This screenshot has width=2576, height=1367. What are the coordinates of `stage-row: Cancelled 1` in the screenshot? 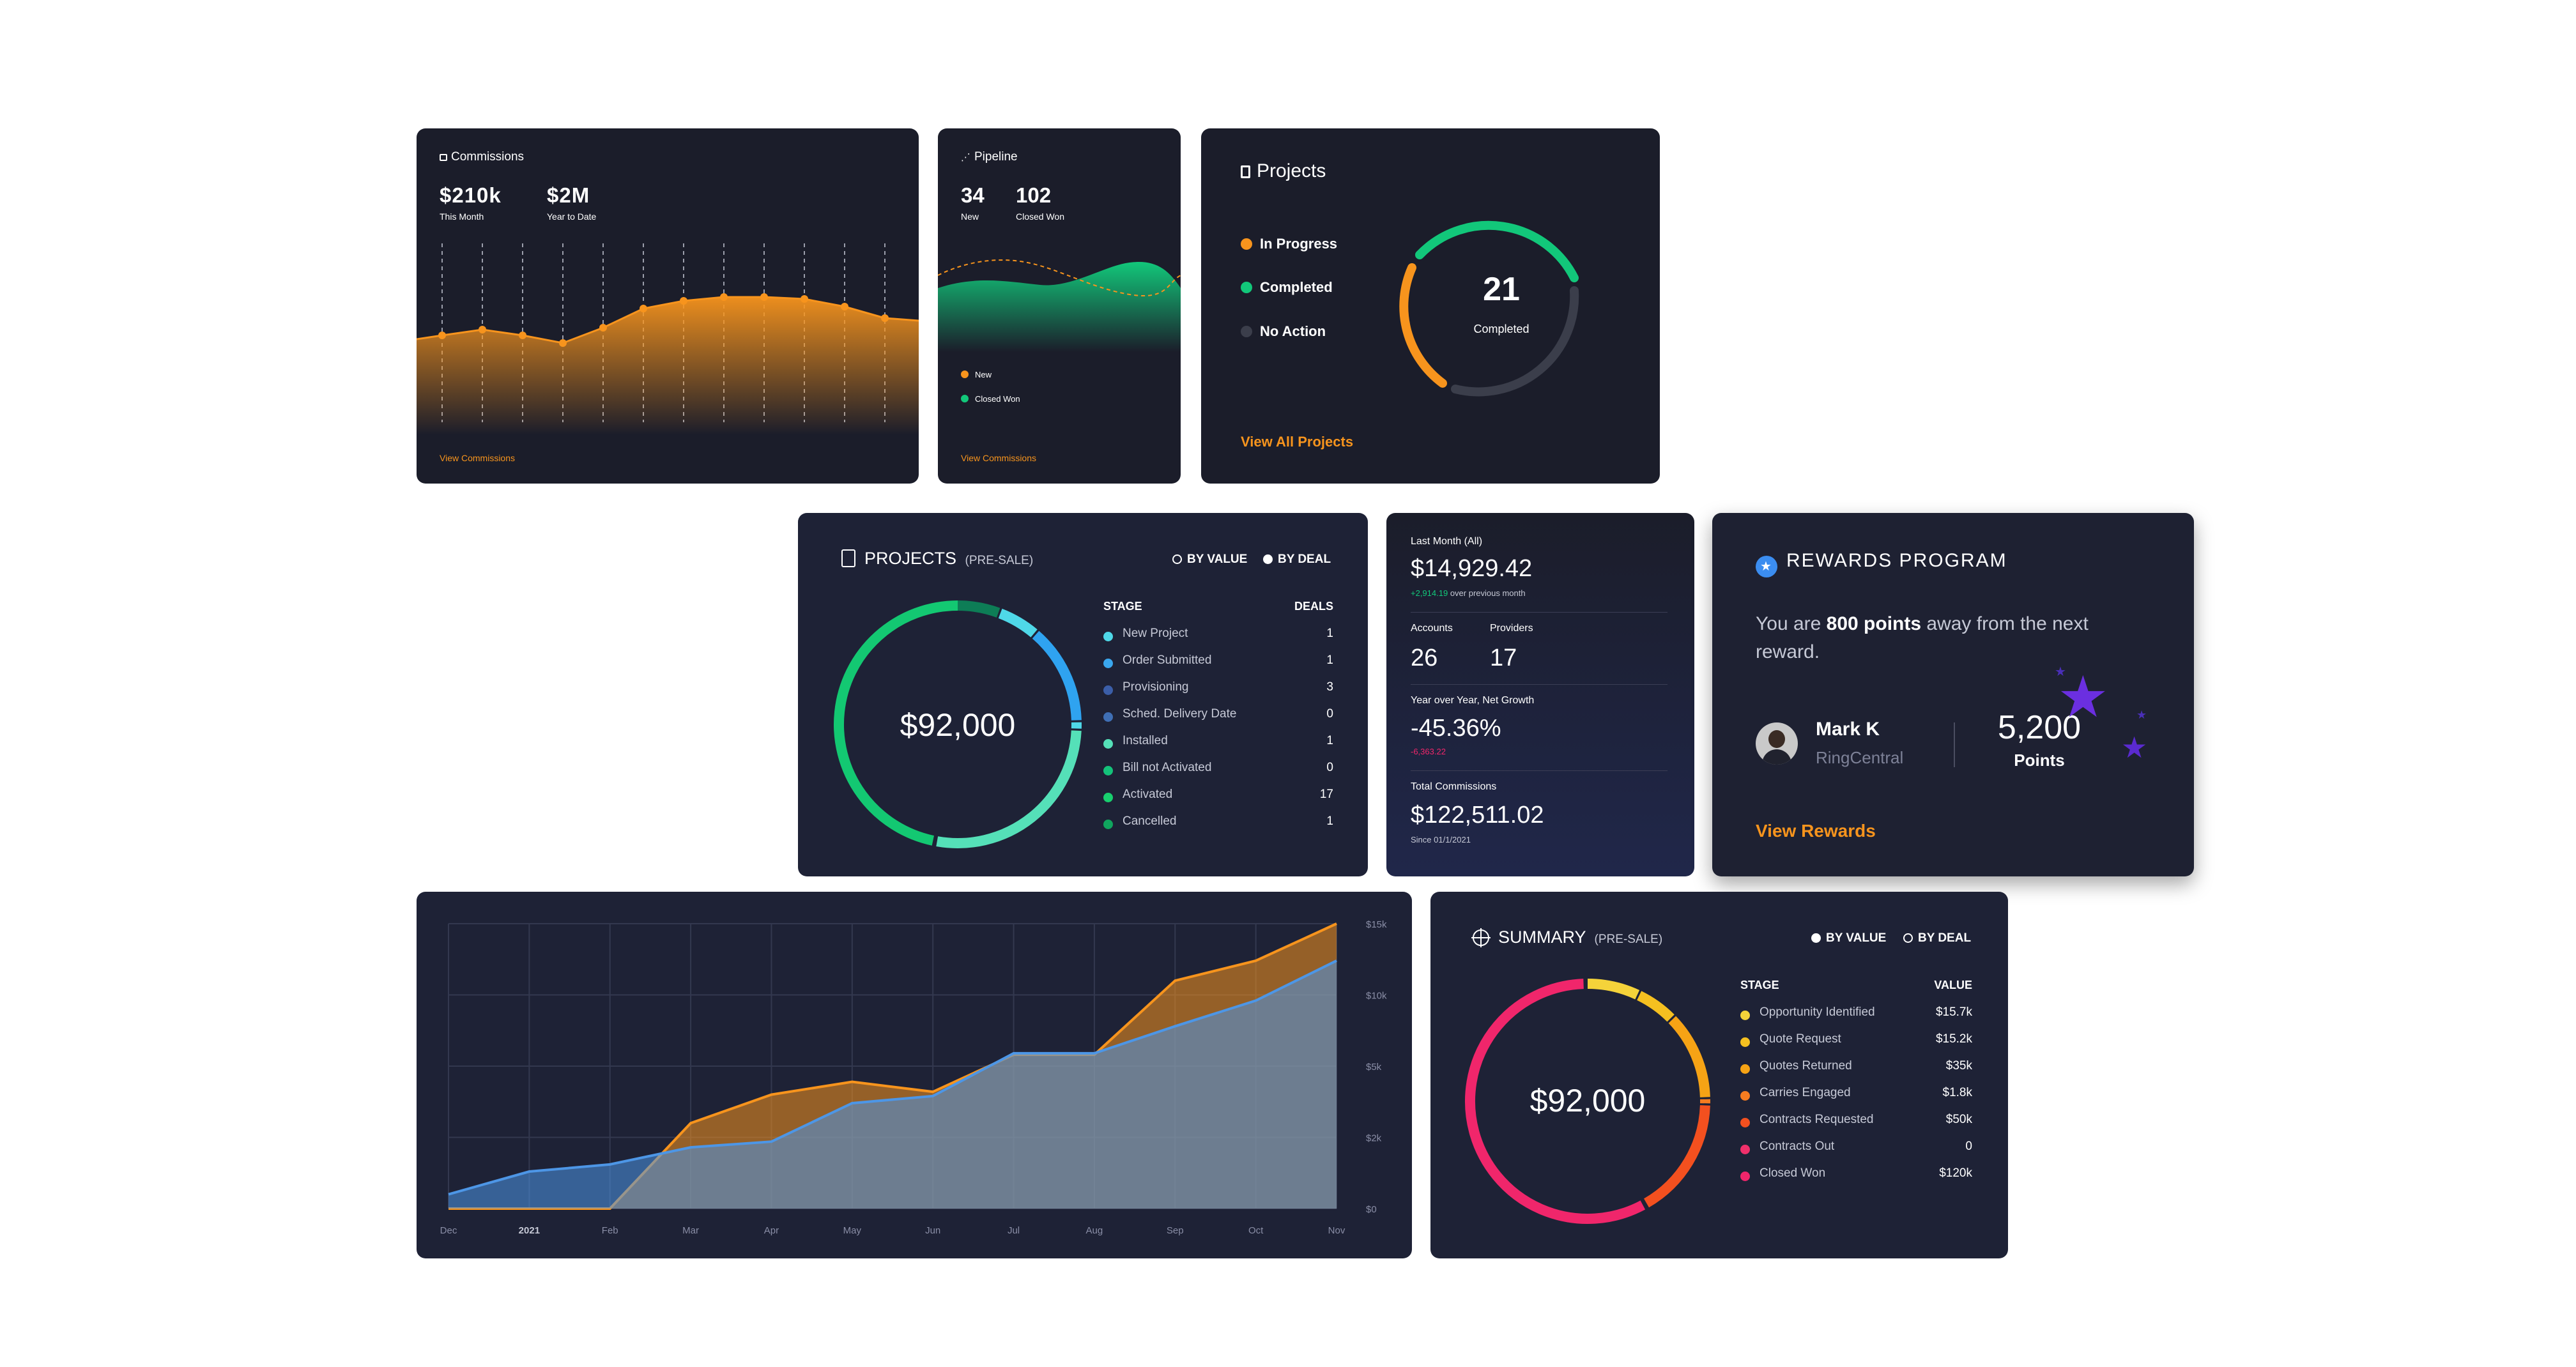 It's located at (1218, 824).